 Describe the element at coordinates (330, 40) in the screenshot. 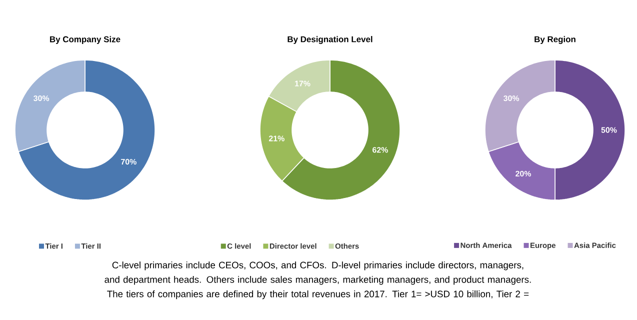

I see `chart-title: By Designation Level` at that location.